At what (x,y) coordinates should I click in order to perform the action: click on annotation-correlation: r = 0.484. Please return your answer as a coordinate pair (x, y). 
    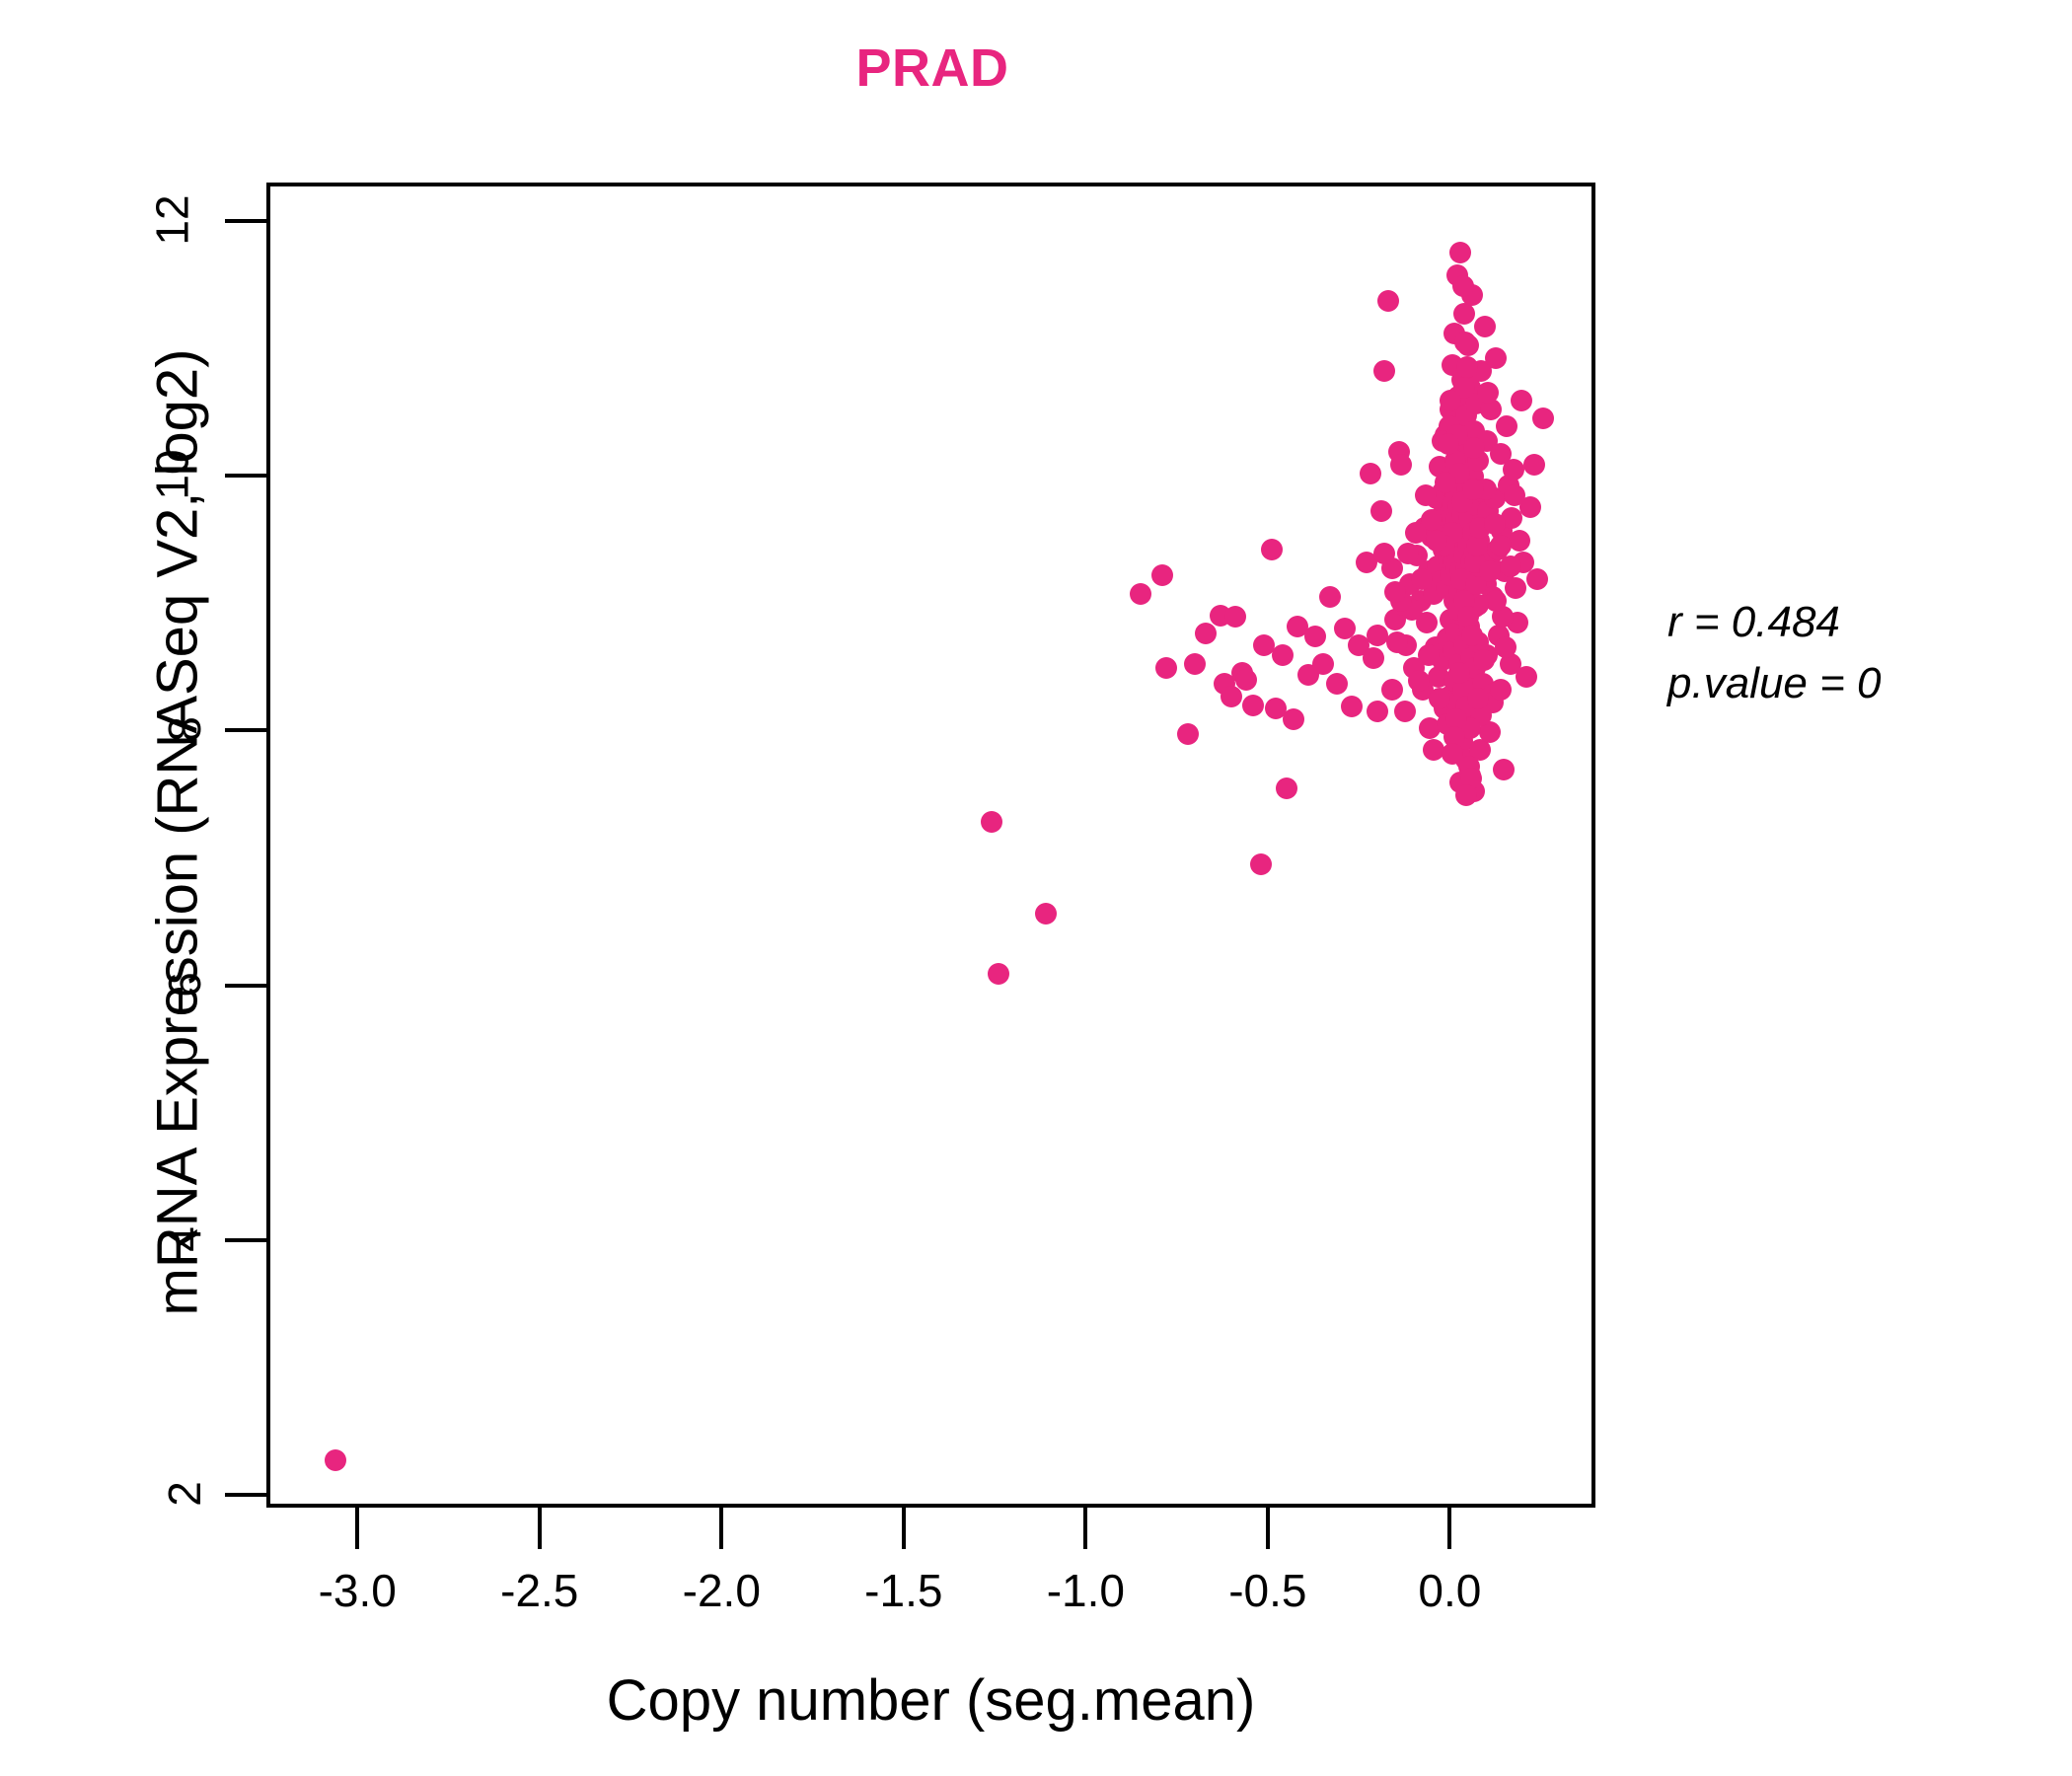
    Looking at the image, I should click on (1754, 622).